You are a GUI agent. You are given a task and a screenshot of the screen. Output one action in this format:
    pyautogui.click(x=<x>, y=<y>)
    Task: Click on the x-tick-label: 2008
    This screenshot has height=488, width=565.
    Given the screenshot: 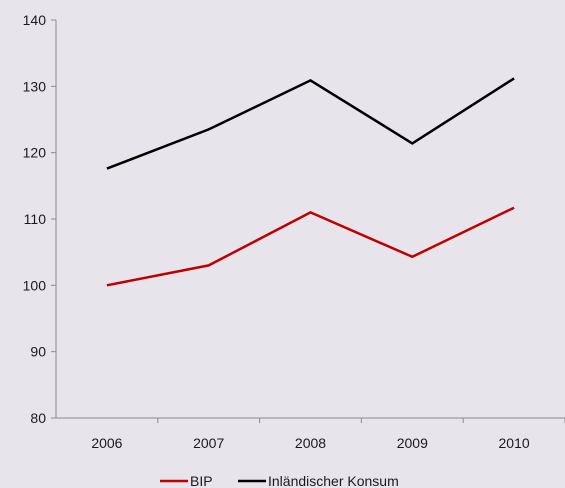 What is the action you would take?
    pyautogui.click(x=310, y=443)
    